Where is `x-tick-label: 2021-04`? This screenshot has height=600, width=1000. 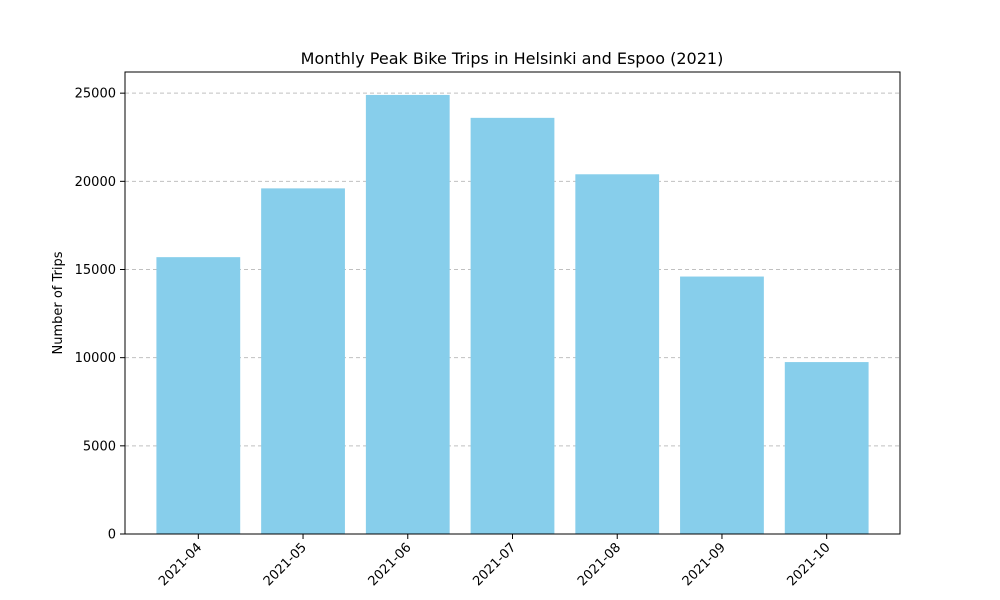 x-tick-label: 2021-04 is located at coordinates (180, 564).